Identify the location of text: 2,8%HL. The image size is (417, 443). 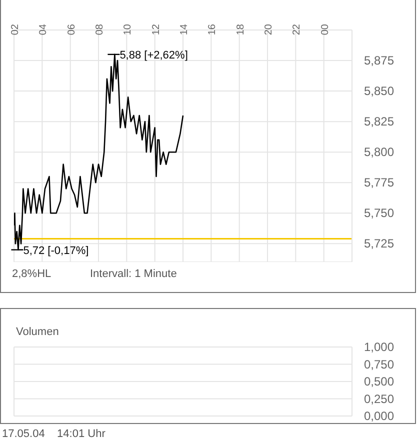
(32, 274).